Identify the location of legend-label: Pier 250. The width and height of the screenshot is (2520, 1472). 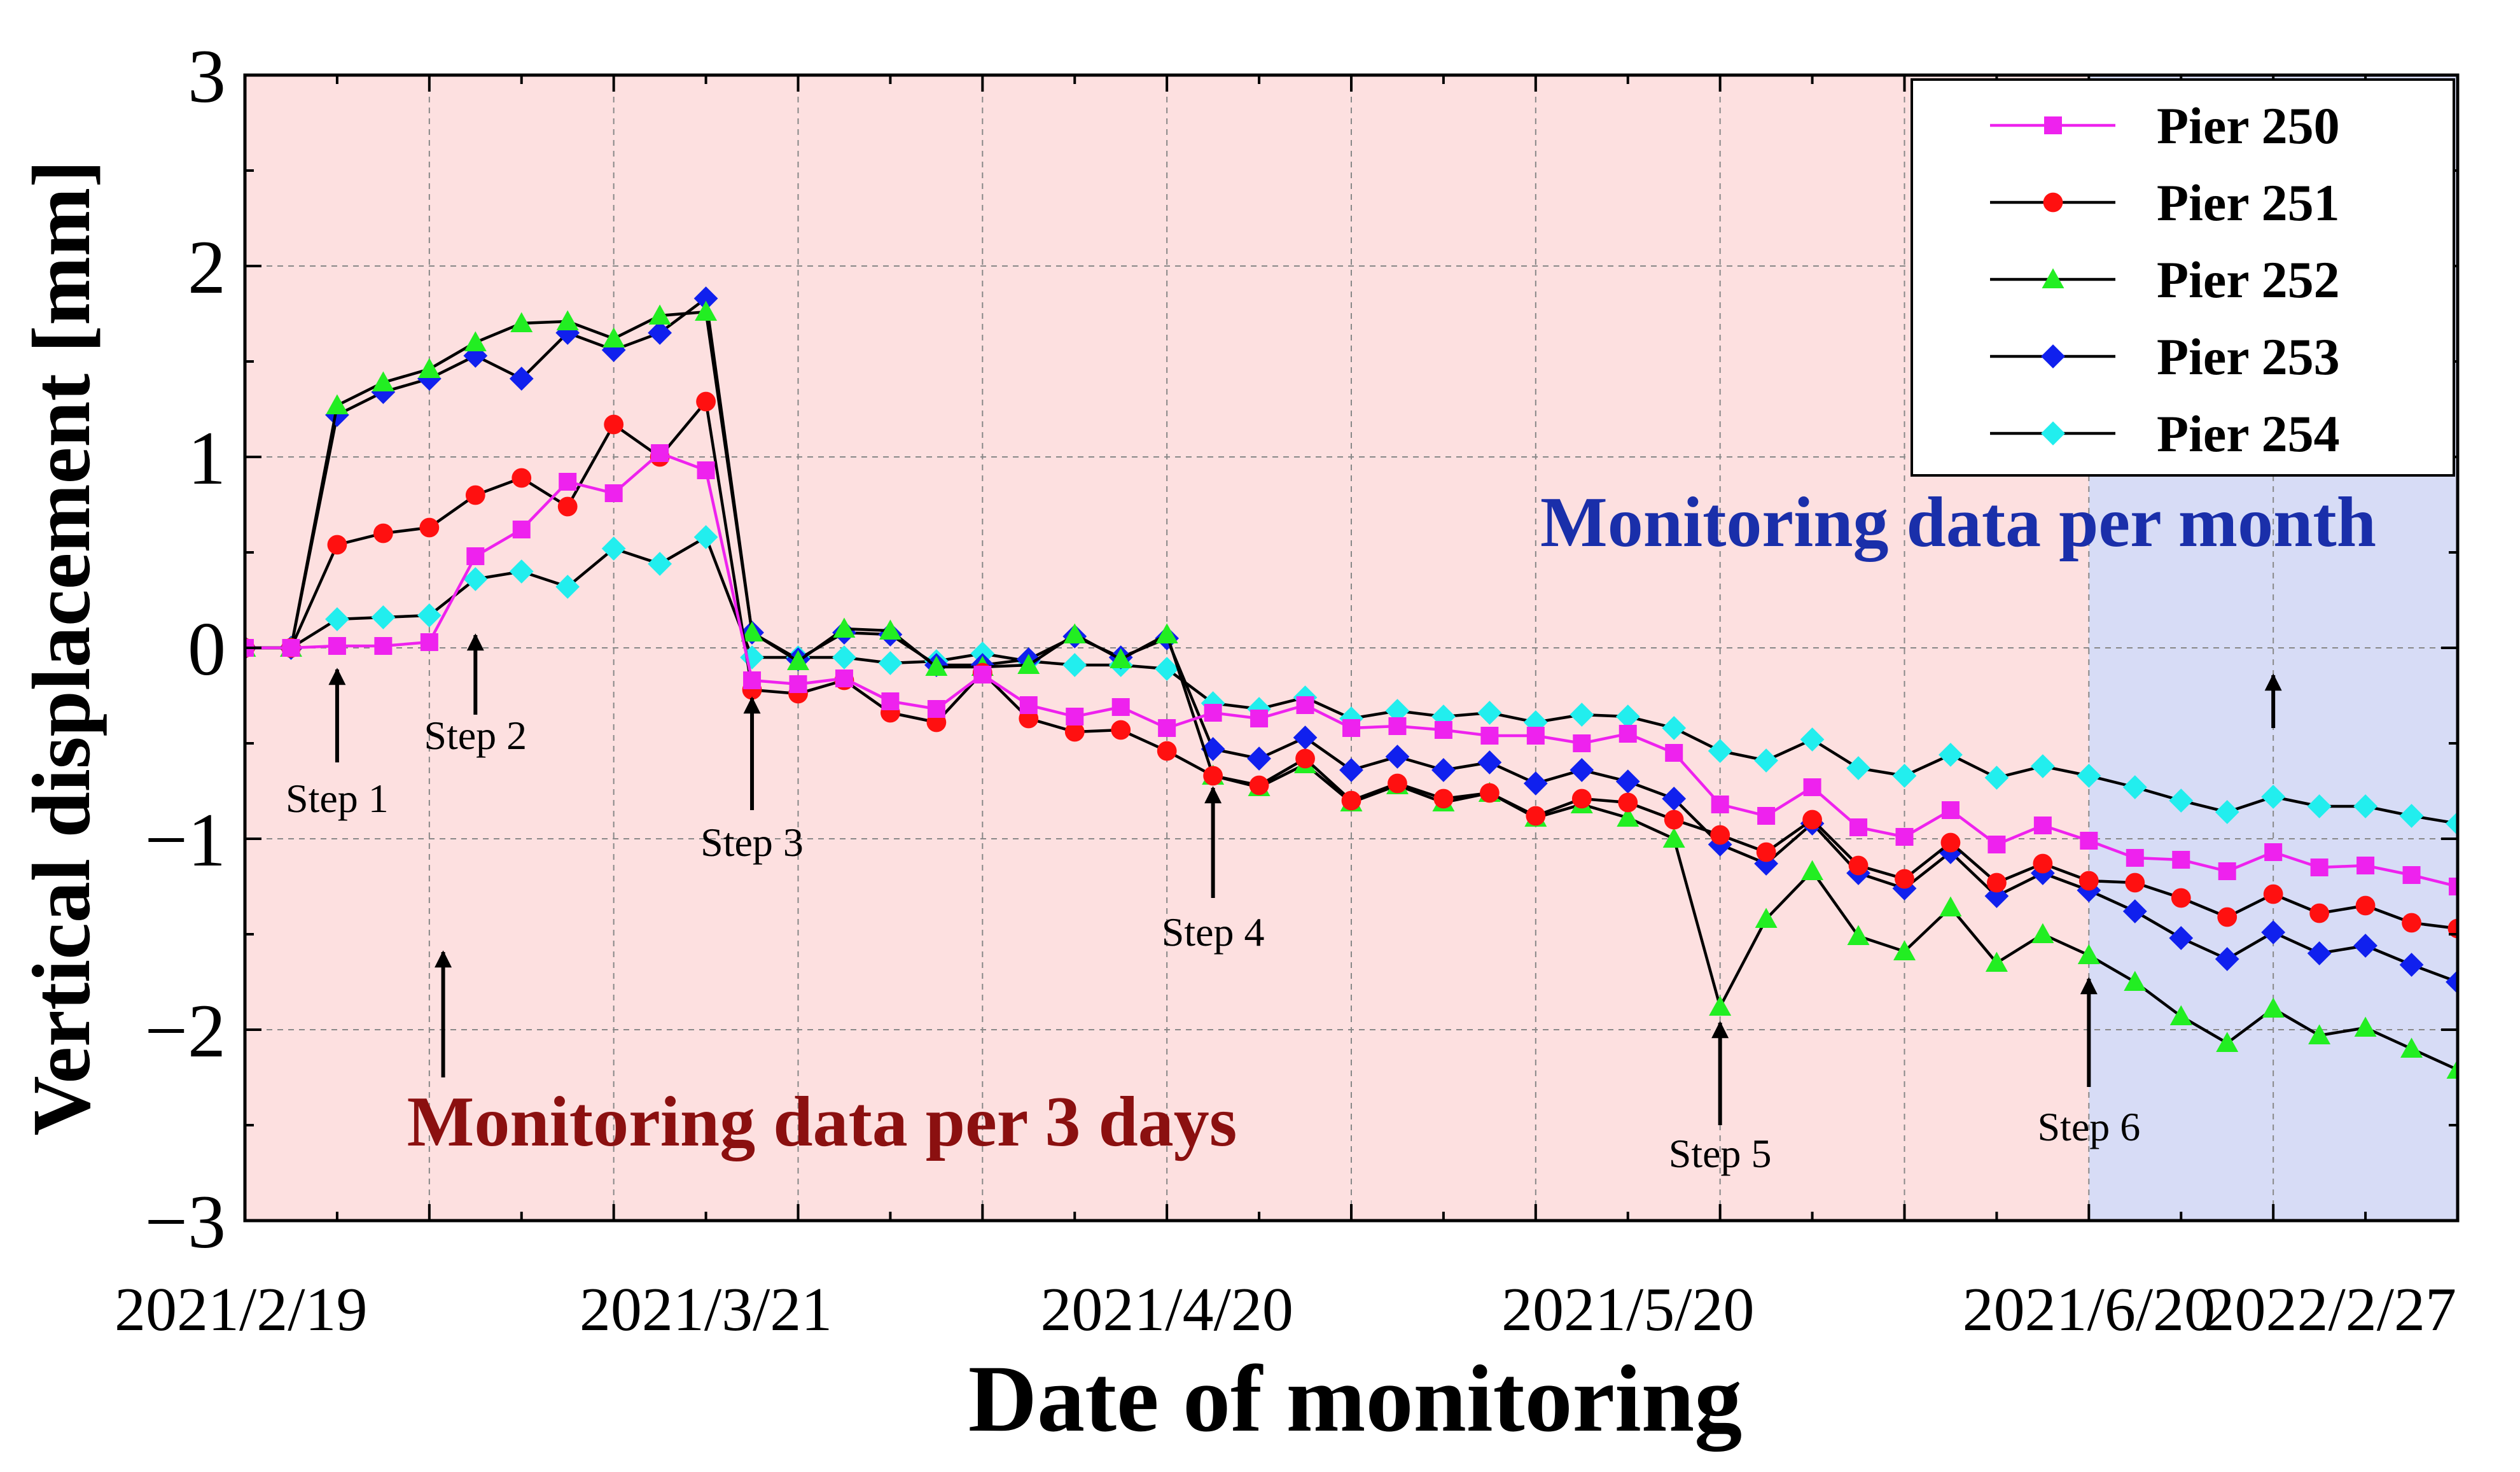
(2248, 126).